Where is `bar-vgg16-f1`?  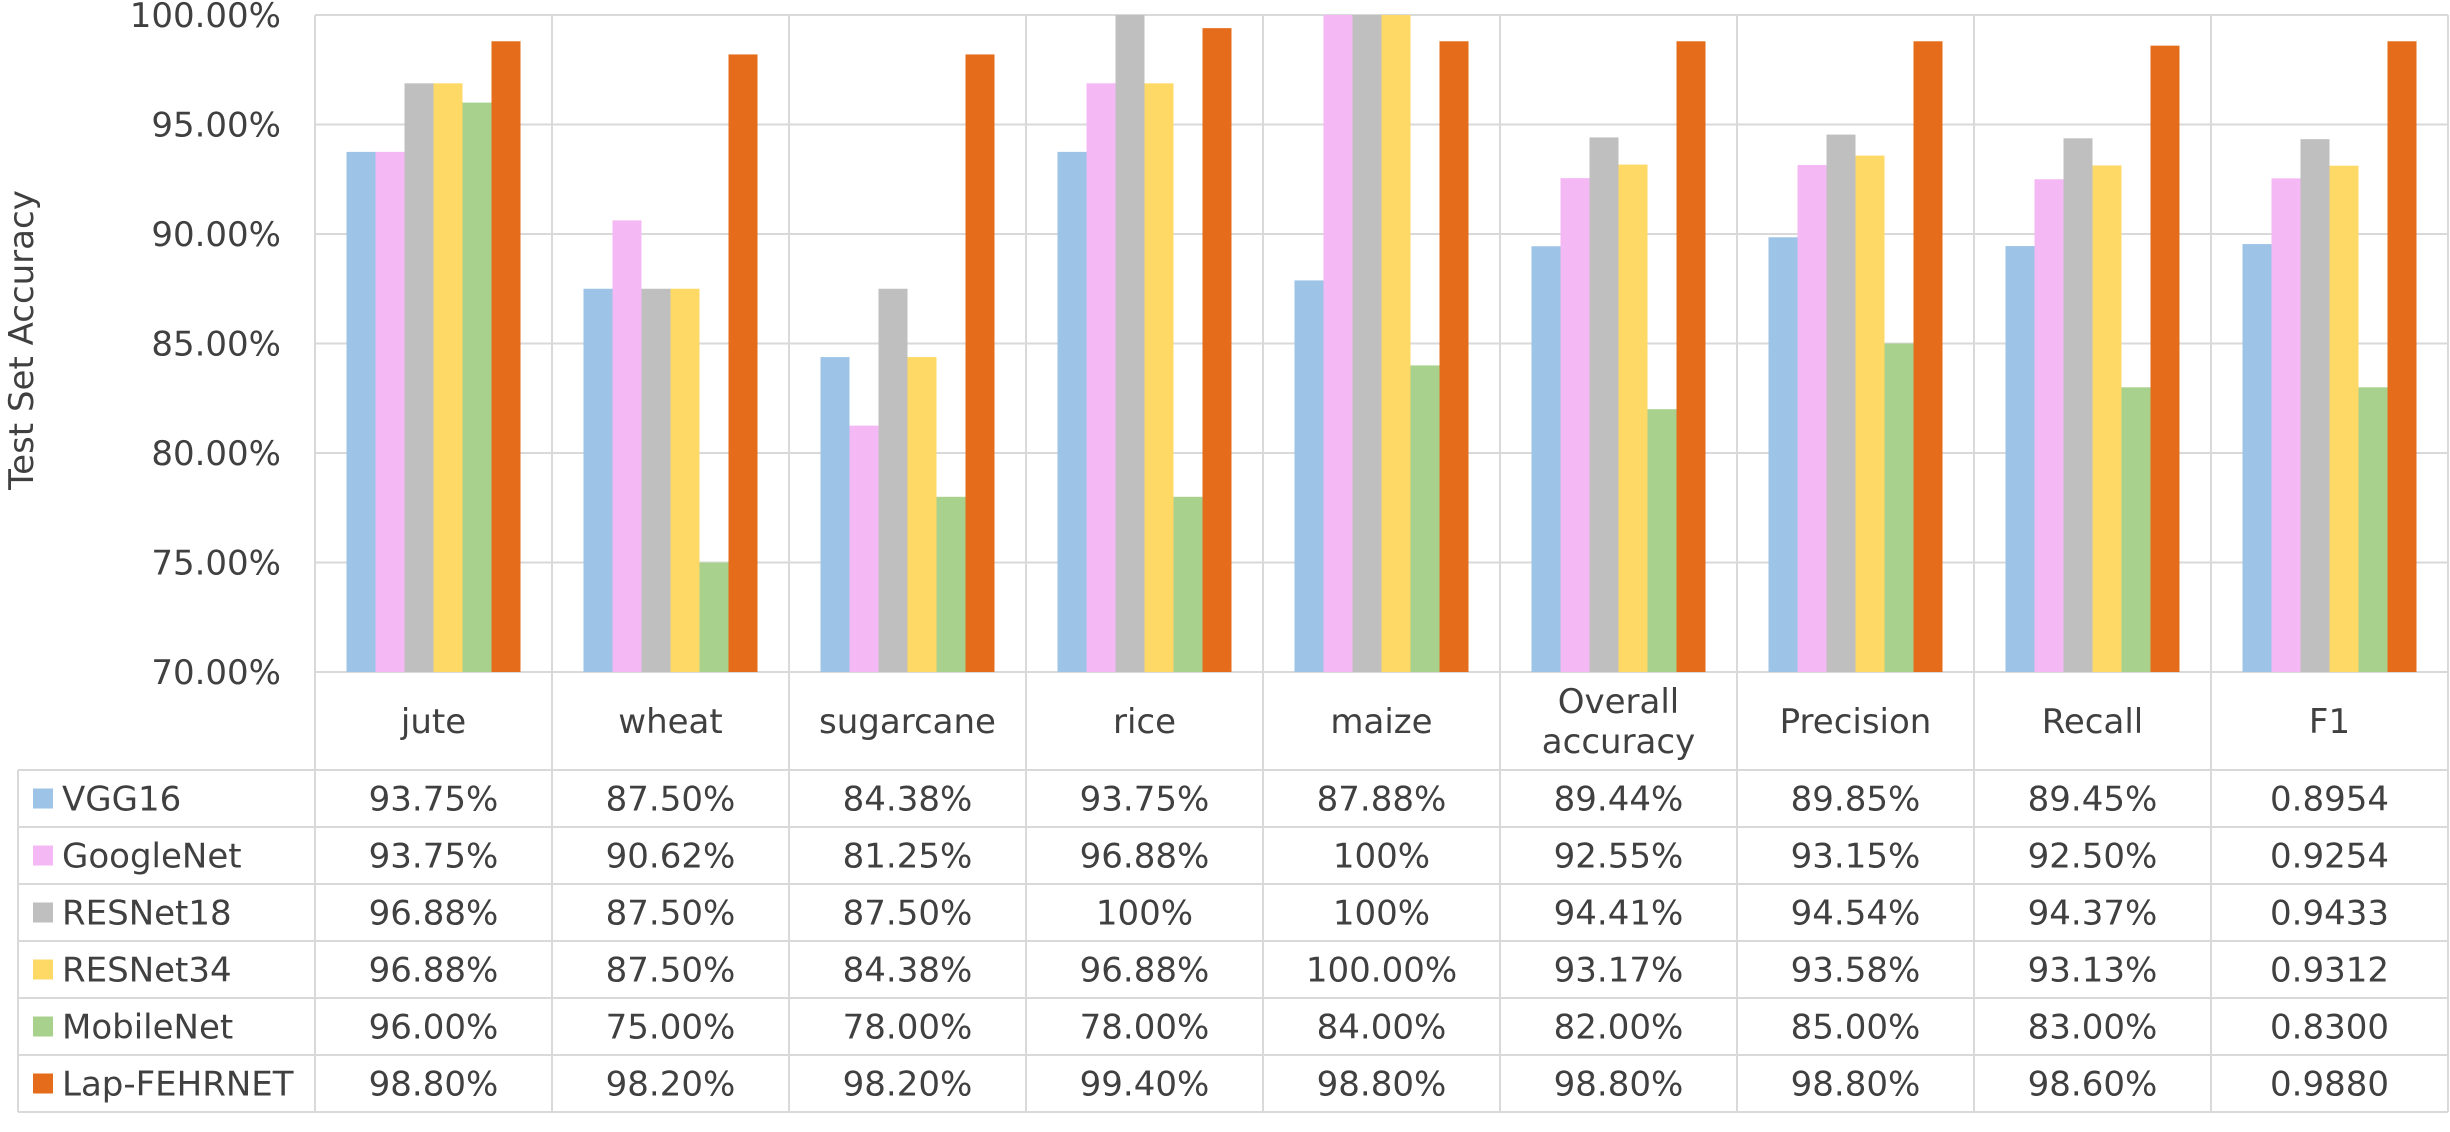
bar-vgg16-f1 is located at coordinates (2257, 458).